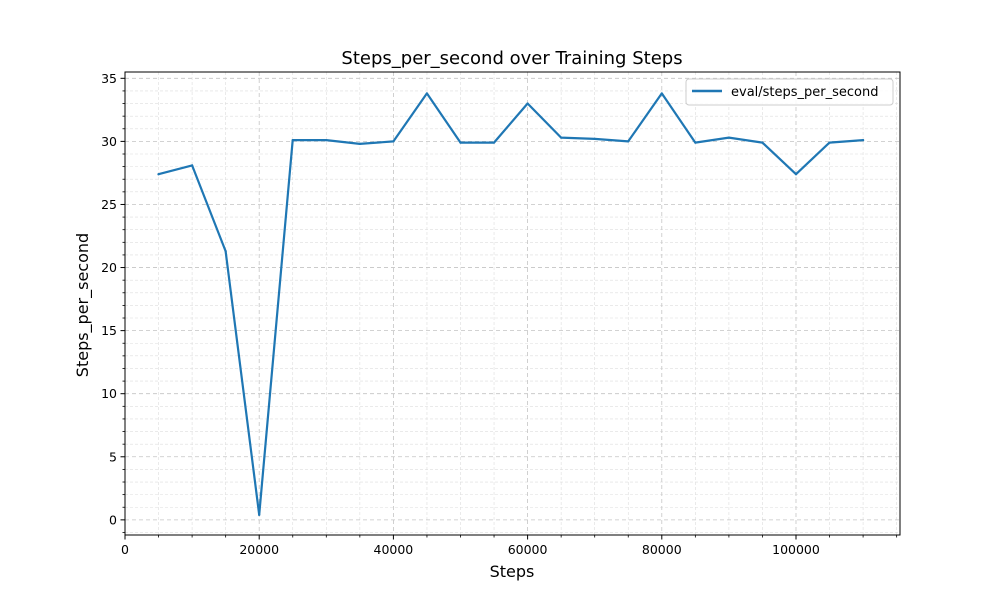  Describe the element at coordinates (528, 549) in the screenshot. I see `x-tick-label: 60000` at that location.